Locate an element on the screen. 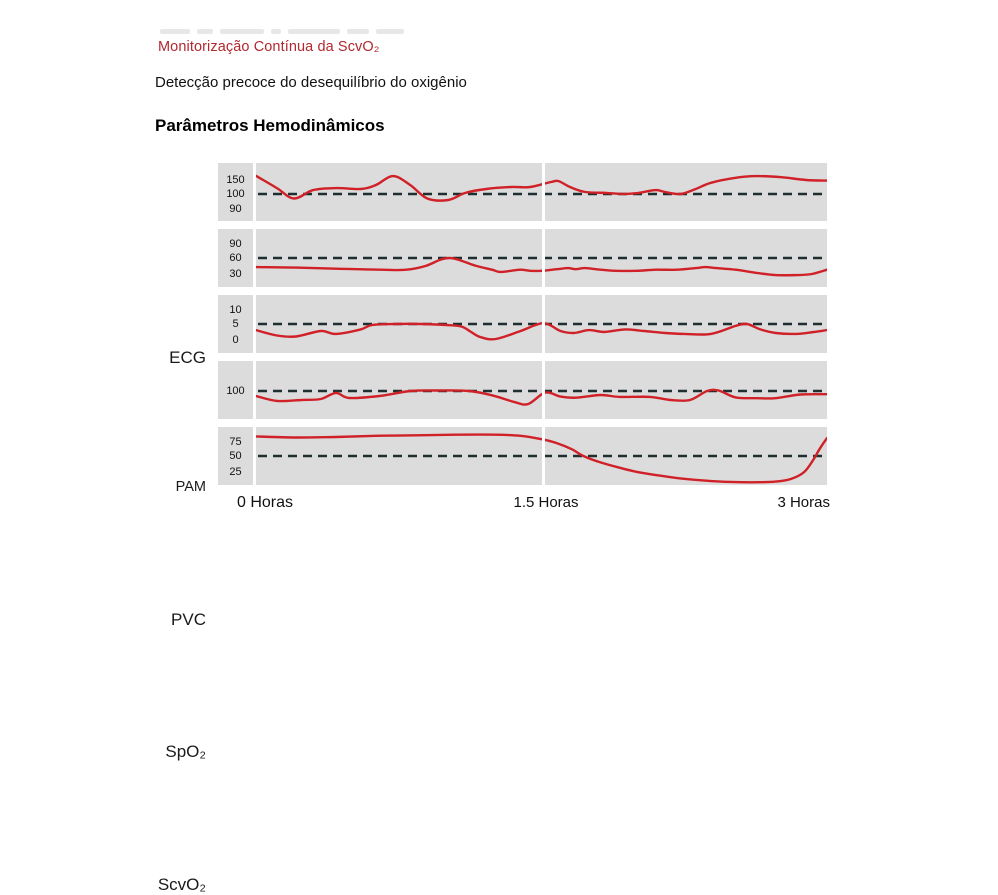  y-axis-scvo2: 75 50 25 is located at coordinates (235, 456).